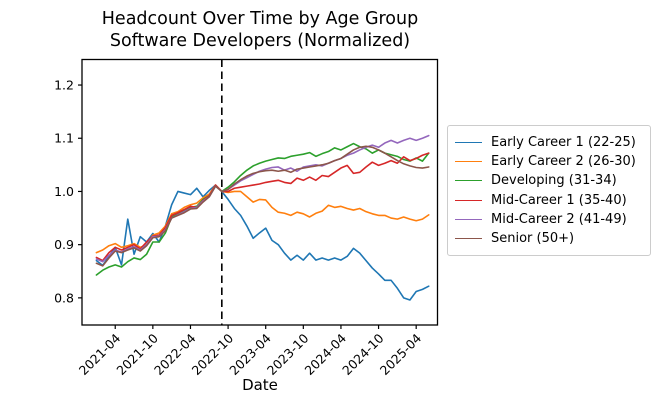  What do you see at coordinates (563, 162) in the screenshot?
I see `legend-label: Early Career 2 (26-30)` at bounding box center [563, 162].